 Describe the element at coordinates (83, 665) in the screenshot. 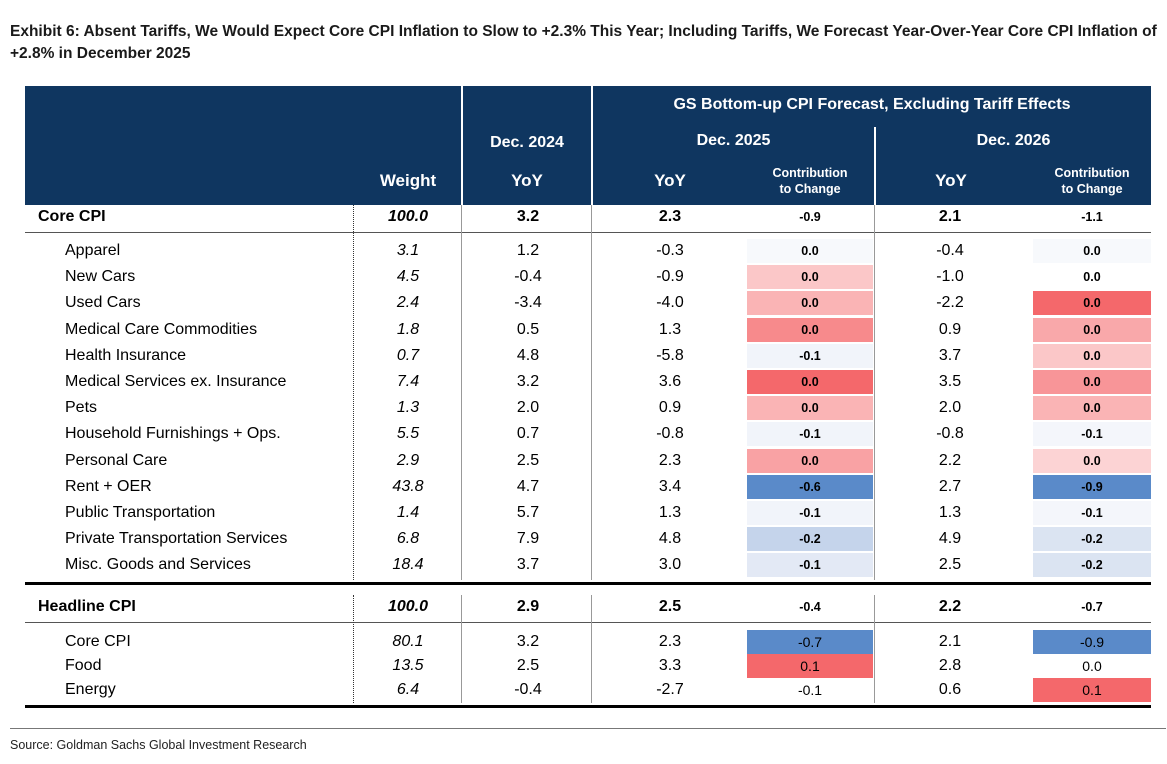

I see `row-label: Food` at that location.